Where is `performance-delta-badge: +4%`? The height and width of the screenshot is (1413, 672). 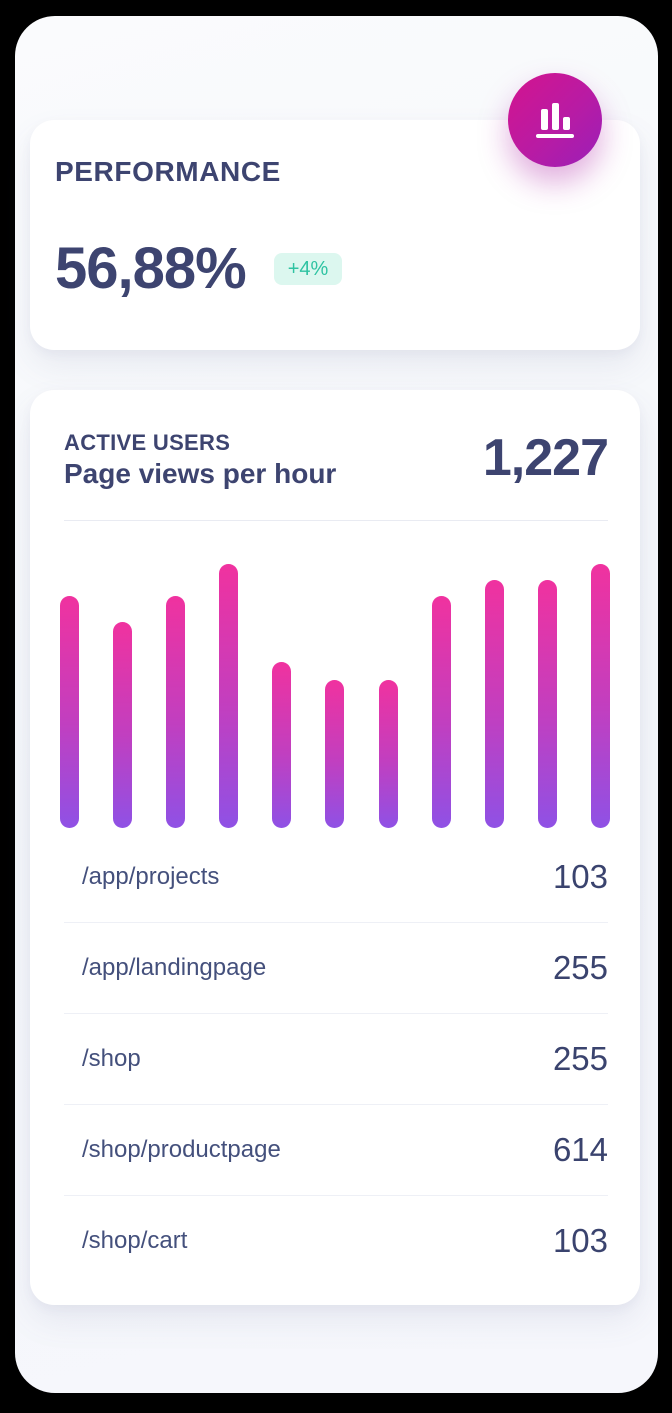
performance-delta-badge: +4% is located at coordinates (308, 269).